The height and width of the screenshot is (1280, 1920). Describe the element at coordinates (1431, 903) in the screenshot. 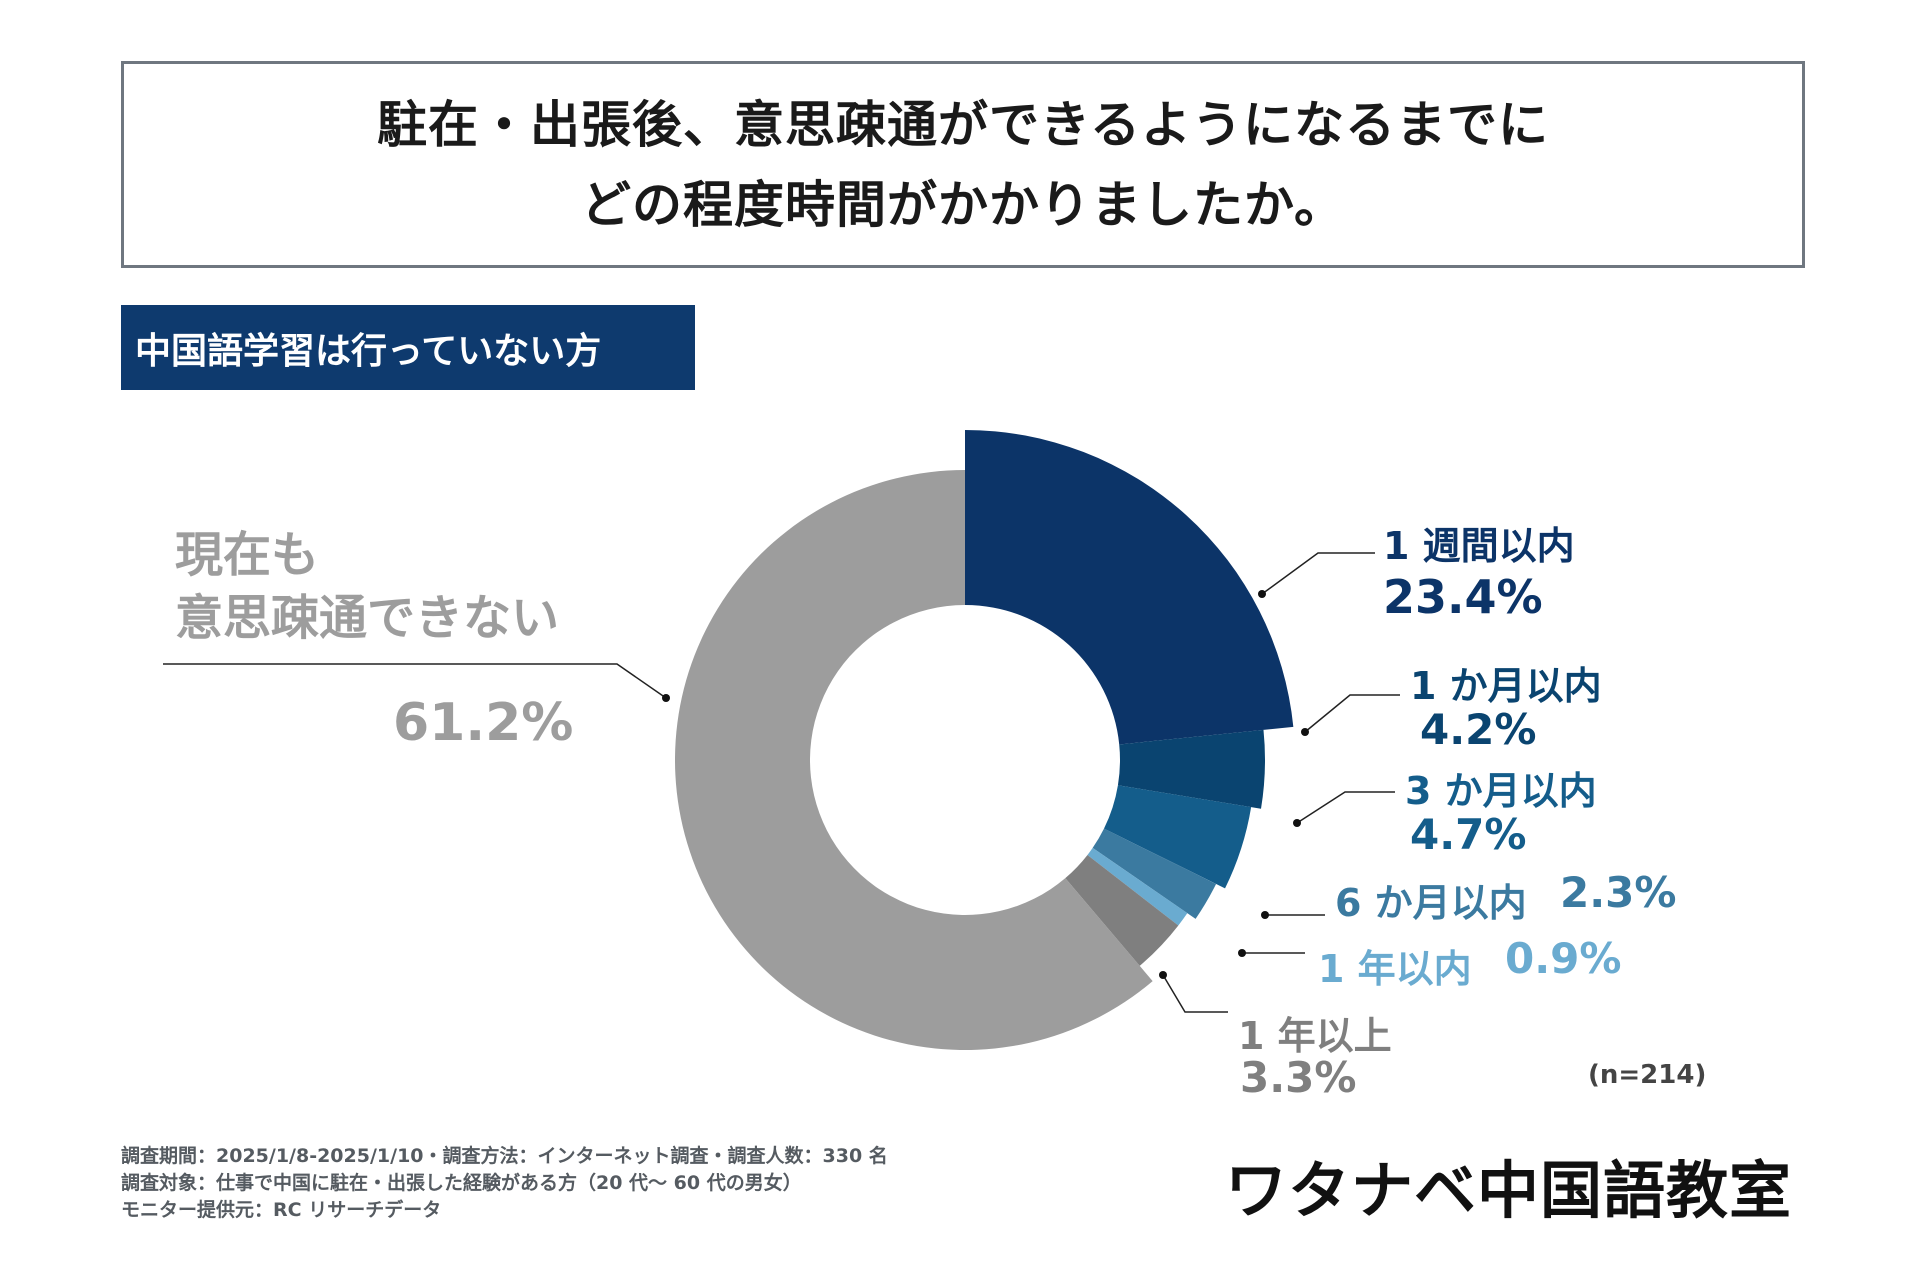

I see `label-6month-name: 6 か月以内` at that location.